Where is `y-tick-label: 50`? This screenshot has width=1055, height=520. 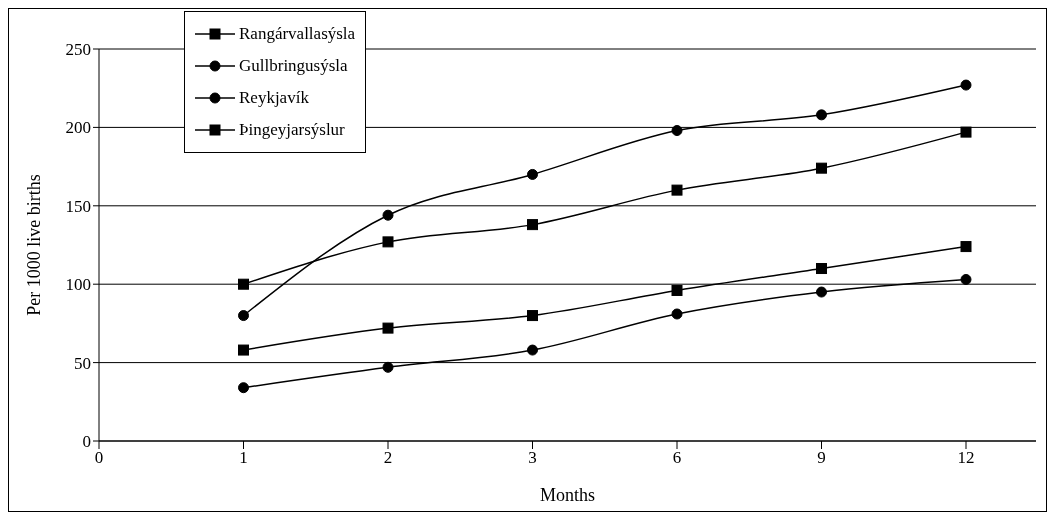
y-tick-label: 50 is located at coordinates (82, 363).